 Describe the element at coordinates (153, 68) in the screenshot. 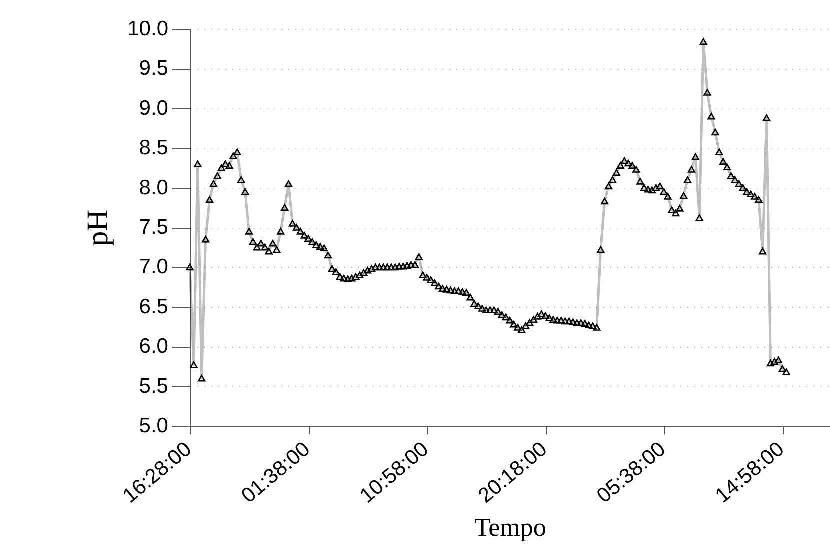

I see `y-tick-label: 9.5` at that location.